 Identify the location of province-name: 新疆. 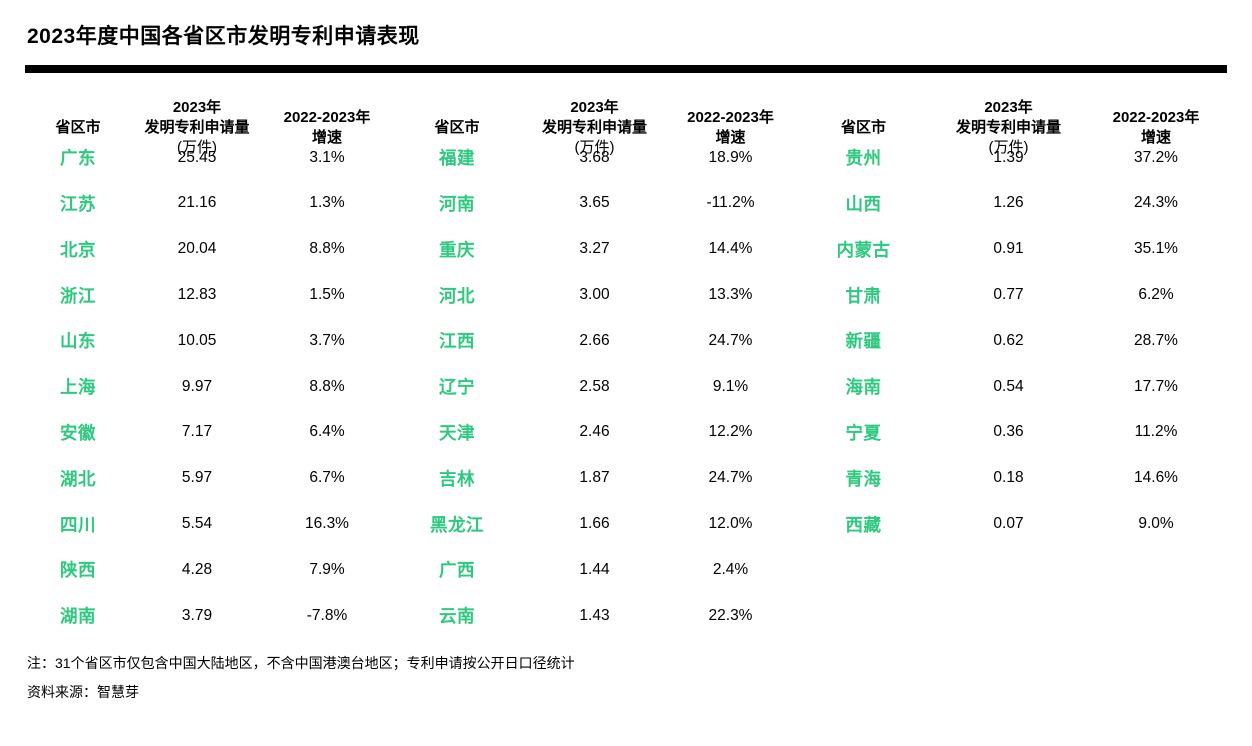
(863, 341).